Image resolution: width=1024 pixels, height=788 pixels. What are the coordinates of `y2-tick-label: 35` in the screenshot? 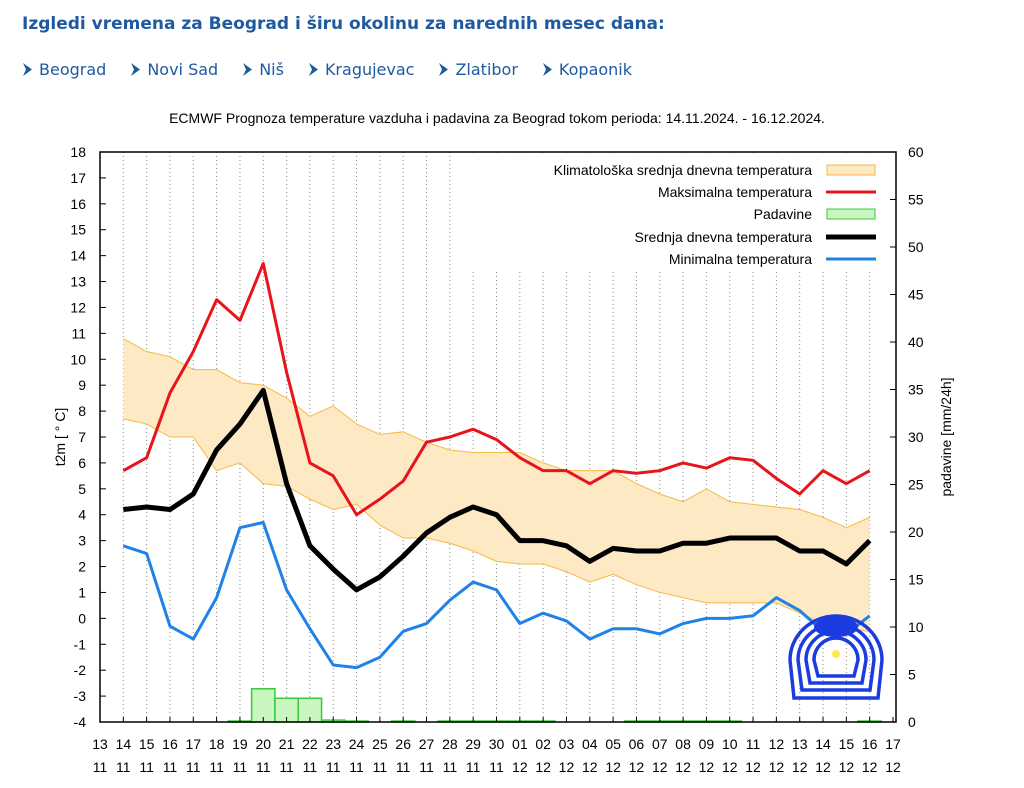 It's located at (916, 390).